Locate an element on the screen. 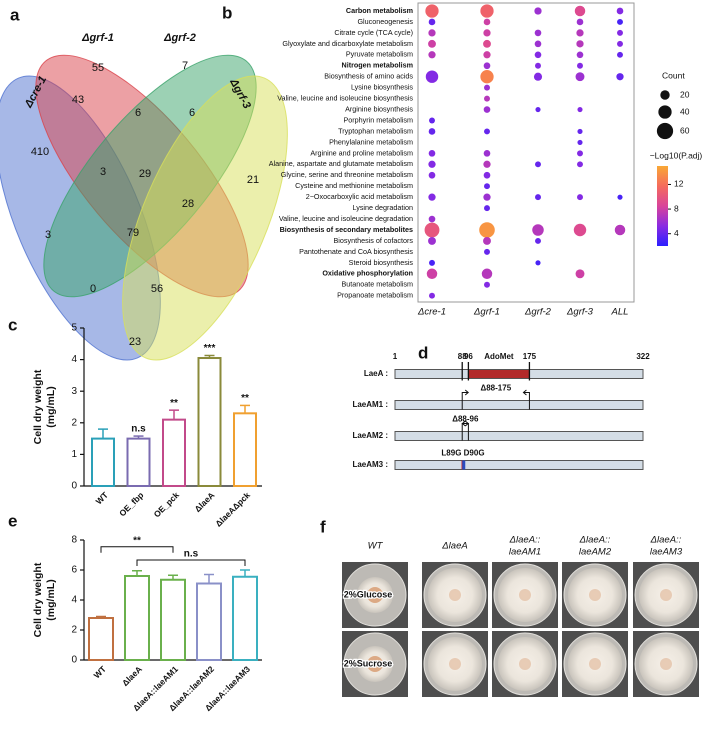  row-label: Cysteine and methionine metabolism is located at coordinates (354, 185).